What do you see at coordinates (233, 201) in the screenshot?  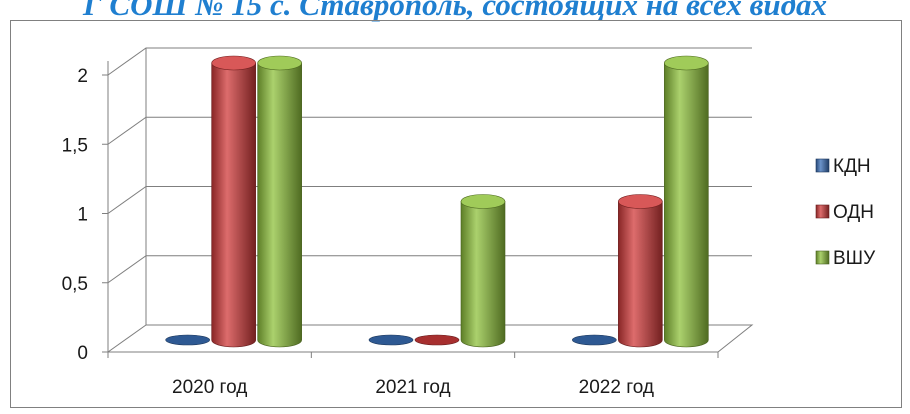 I see `bar-ОДН-2020-год` at bounding box center [233, 201].